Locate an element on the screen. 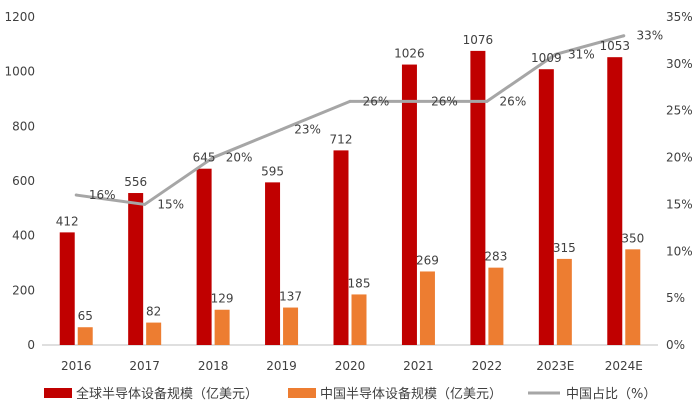 The height and width of the screenshot is (413, 700). share-value-label: 33% is located at coordinates (649, 36).